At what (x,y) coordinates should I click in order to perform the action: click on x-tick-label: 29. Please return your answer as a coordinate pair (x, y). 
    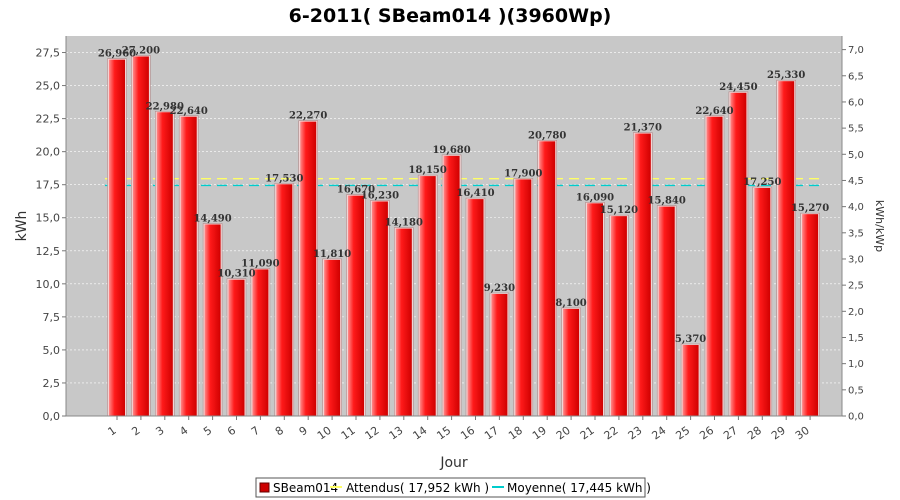
    Looking at the image, I should click on (778, 433).